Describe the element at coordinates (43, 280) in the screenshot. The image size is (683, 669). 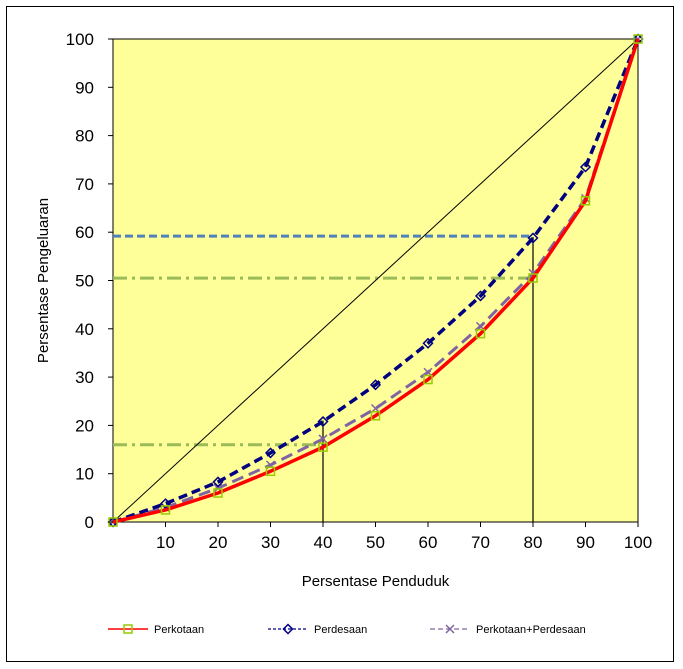
I see `y-axis-title: Persentase Pengeluaran` at that location.